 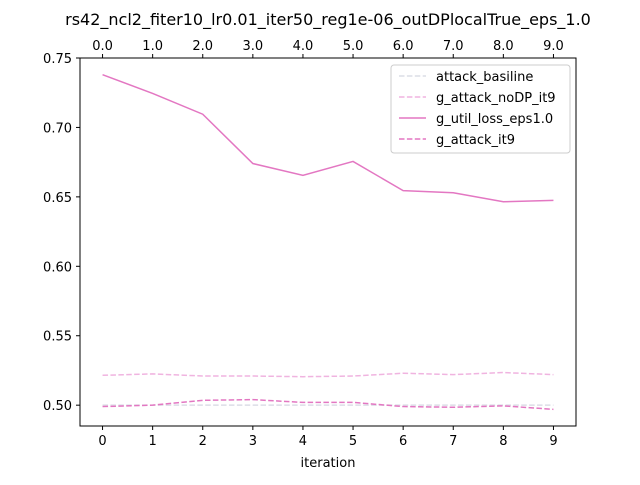 I want to click on legend-box, so click(x=480, y=109).